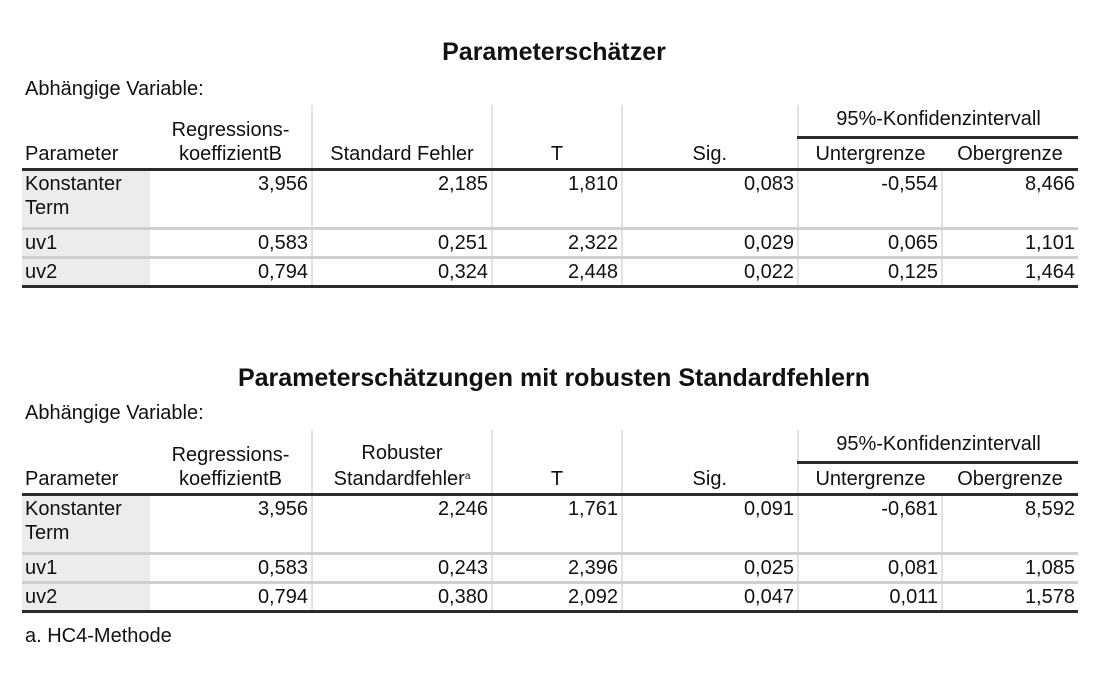  I want to click on footnote-marker: a, so click(467, 476).